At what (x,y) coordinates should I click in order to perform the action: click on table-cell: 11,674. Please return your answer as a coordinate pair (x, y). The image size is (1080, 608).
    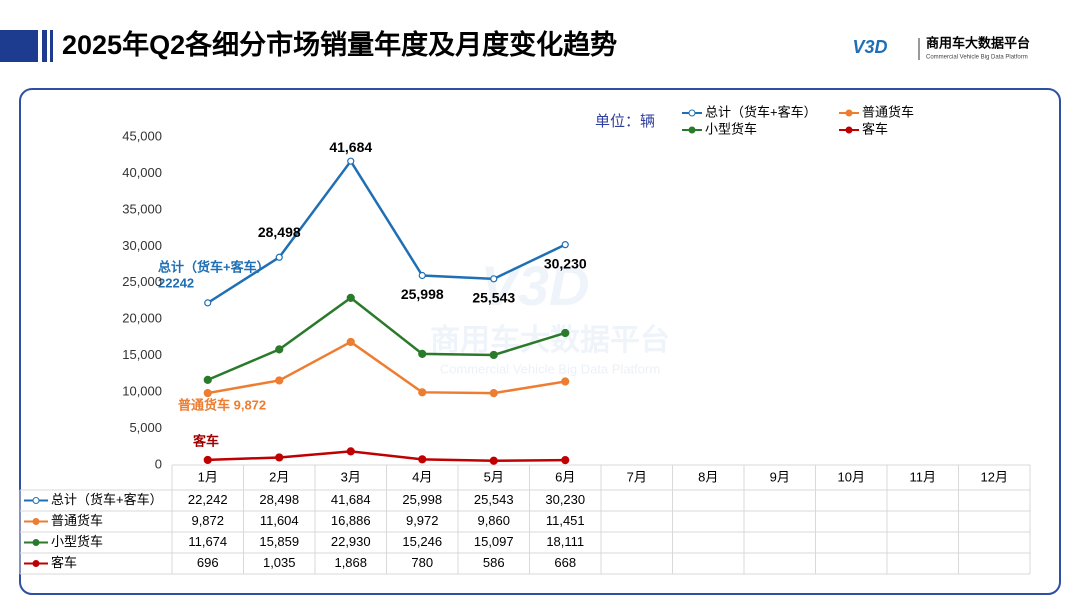
    Looking at the image, I should click on (207, 541).